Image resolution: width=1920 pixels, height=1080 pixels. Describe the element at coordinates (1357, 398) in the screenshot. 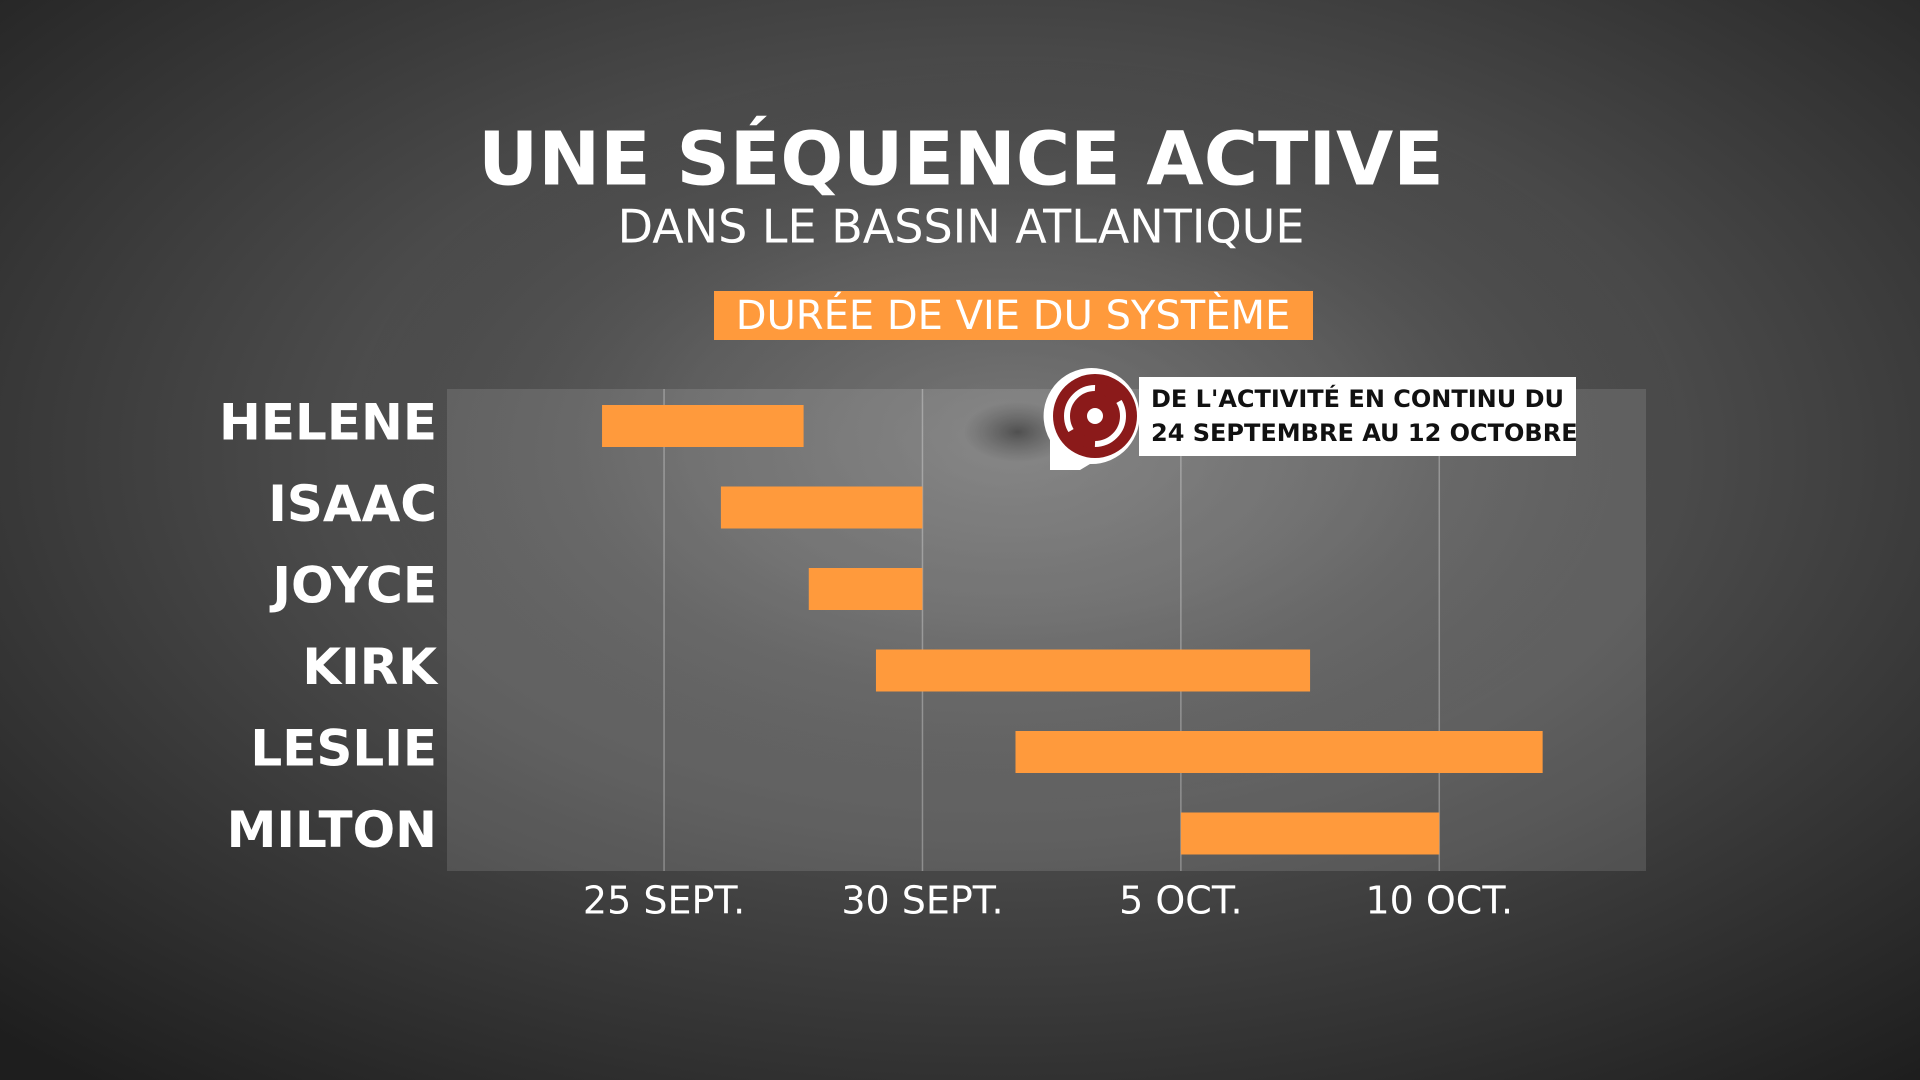

I see `annotation-text: DE L'ACTIVITÉ EN CONTINU DU` at that location.